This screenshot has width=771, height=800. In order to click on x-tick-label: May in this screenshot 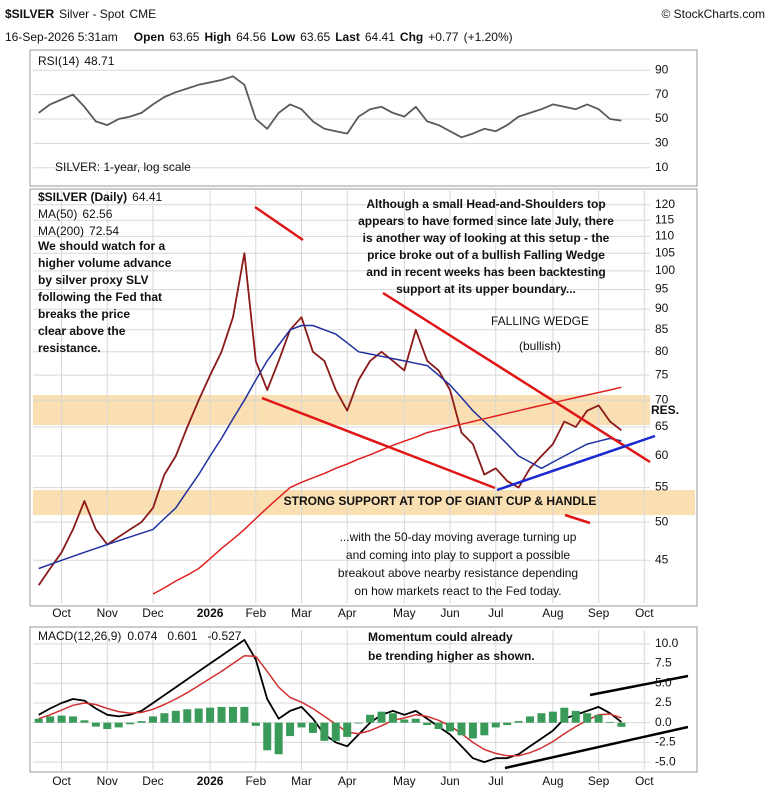, I will do `click(404, 613)`.